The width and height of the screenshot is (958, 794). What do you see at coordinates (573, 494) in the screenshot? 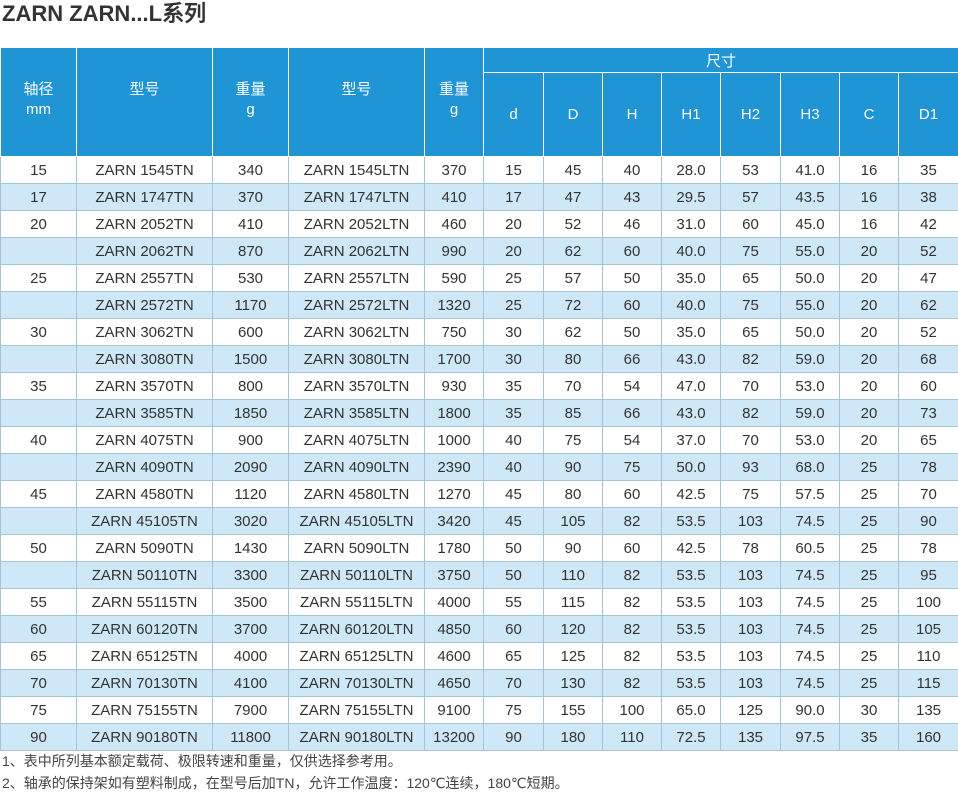
I see `cell: 80` at bounding box center [573, 494].